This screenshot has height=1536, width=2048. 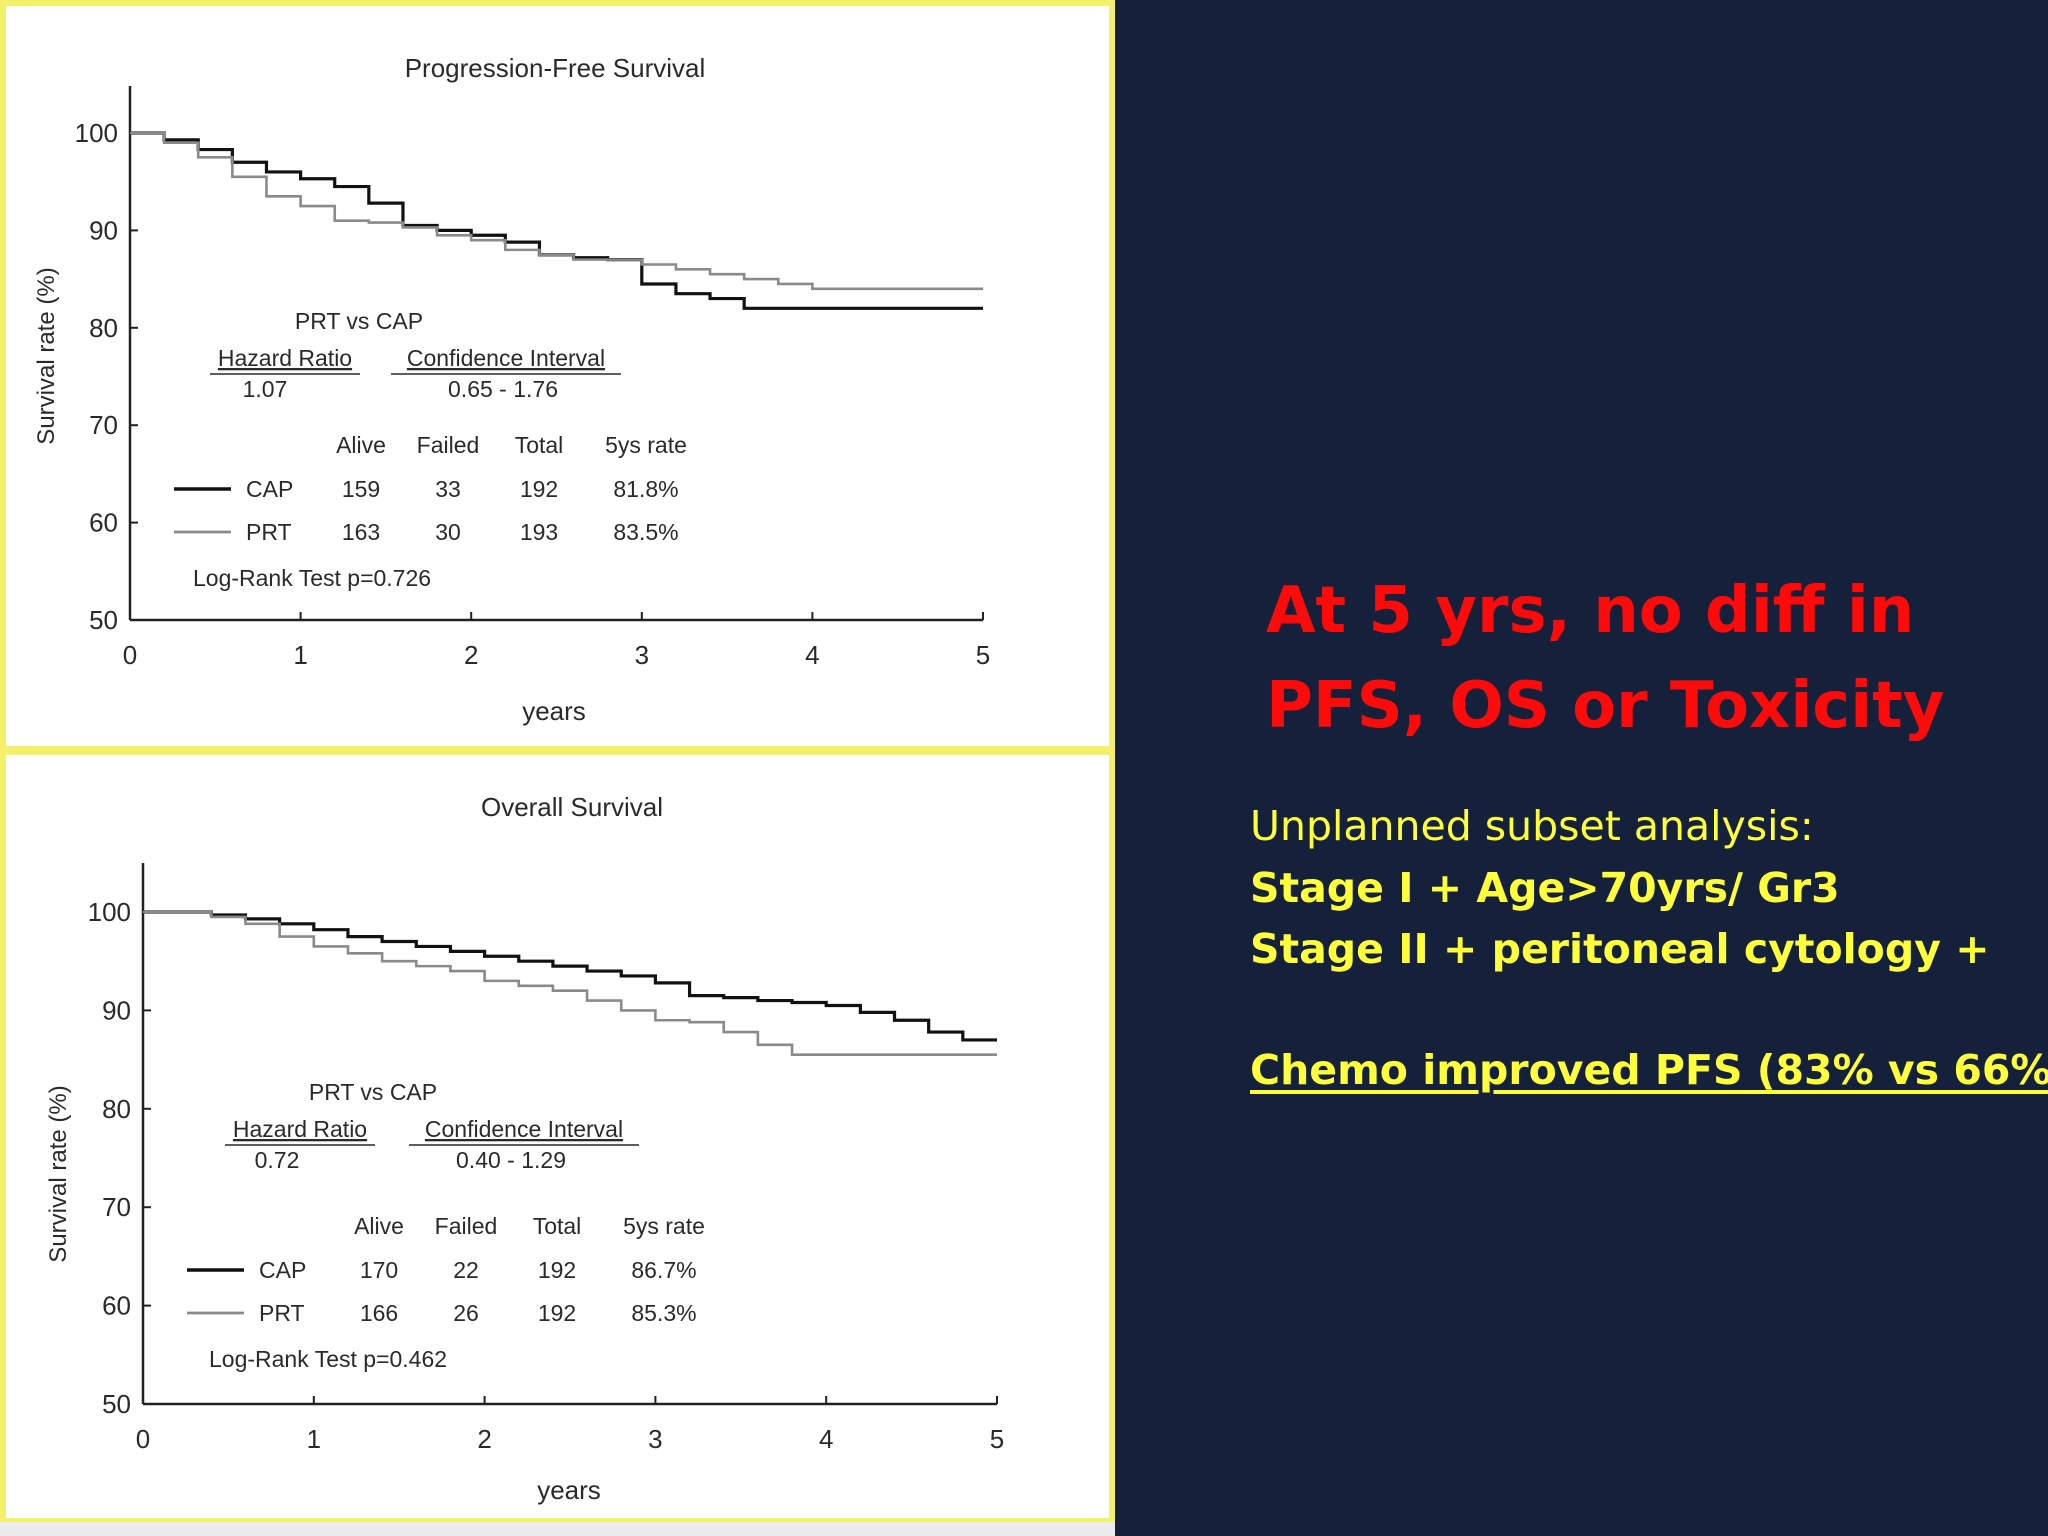 I want to click on headline-line-2: PFS, OS or Toxicity, so click(x=1605, y=706).